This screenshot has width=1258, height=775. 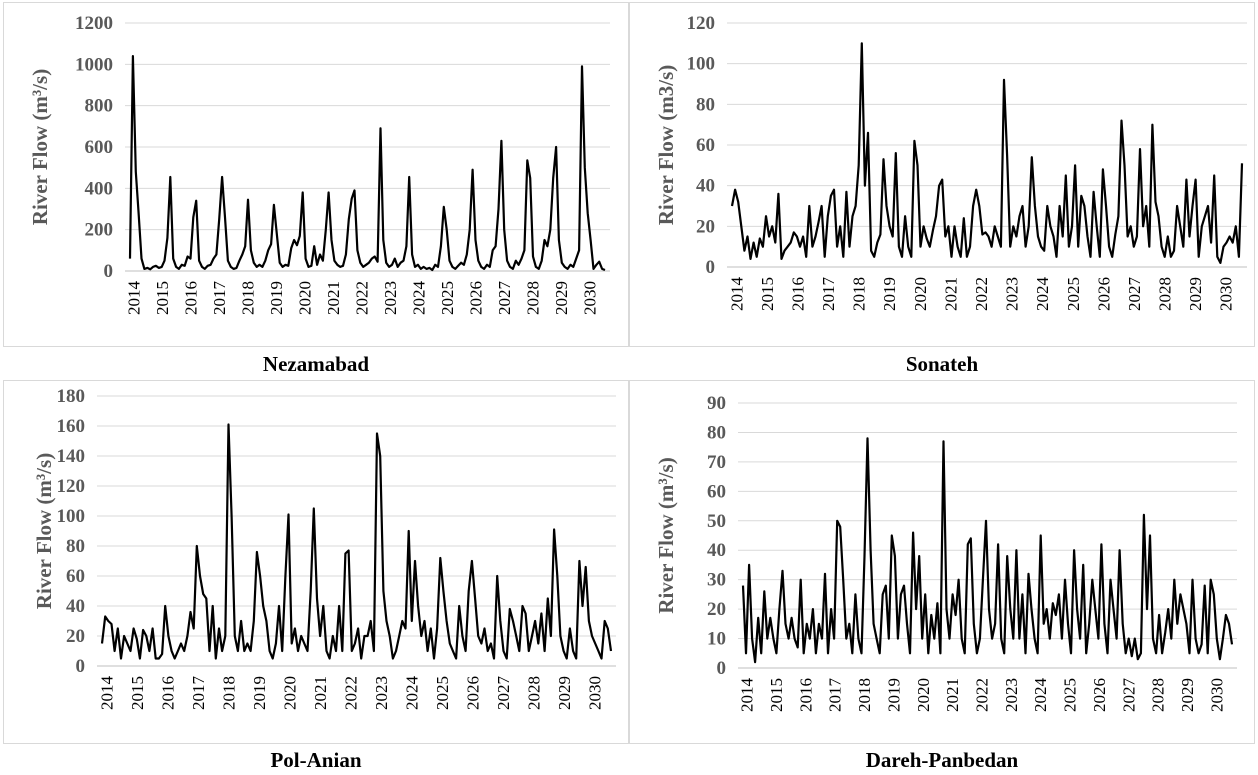 I want to click on y-tick-label: 200, so click(x=99, y=230).